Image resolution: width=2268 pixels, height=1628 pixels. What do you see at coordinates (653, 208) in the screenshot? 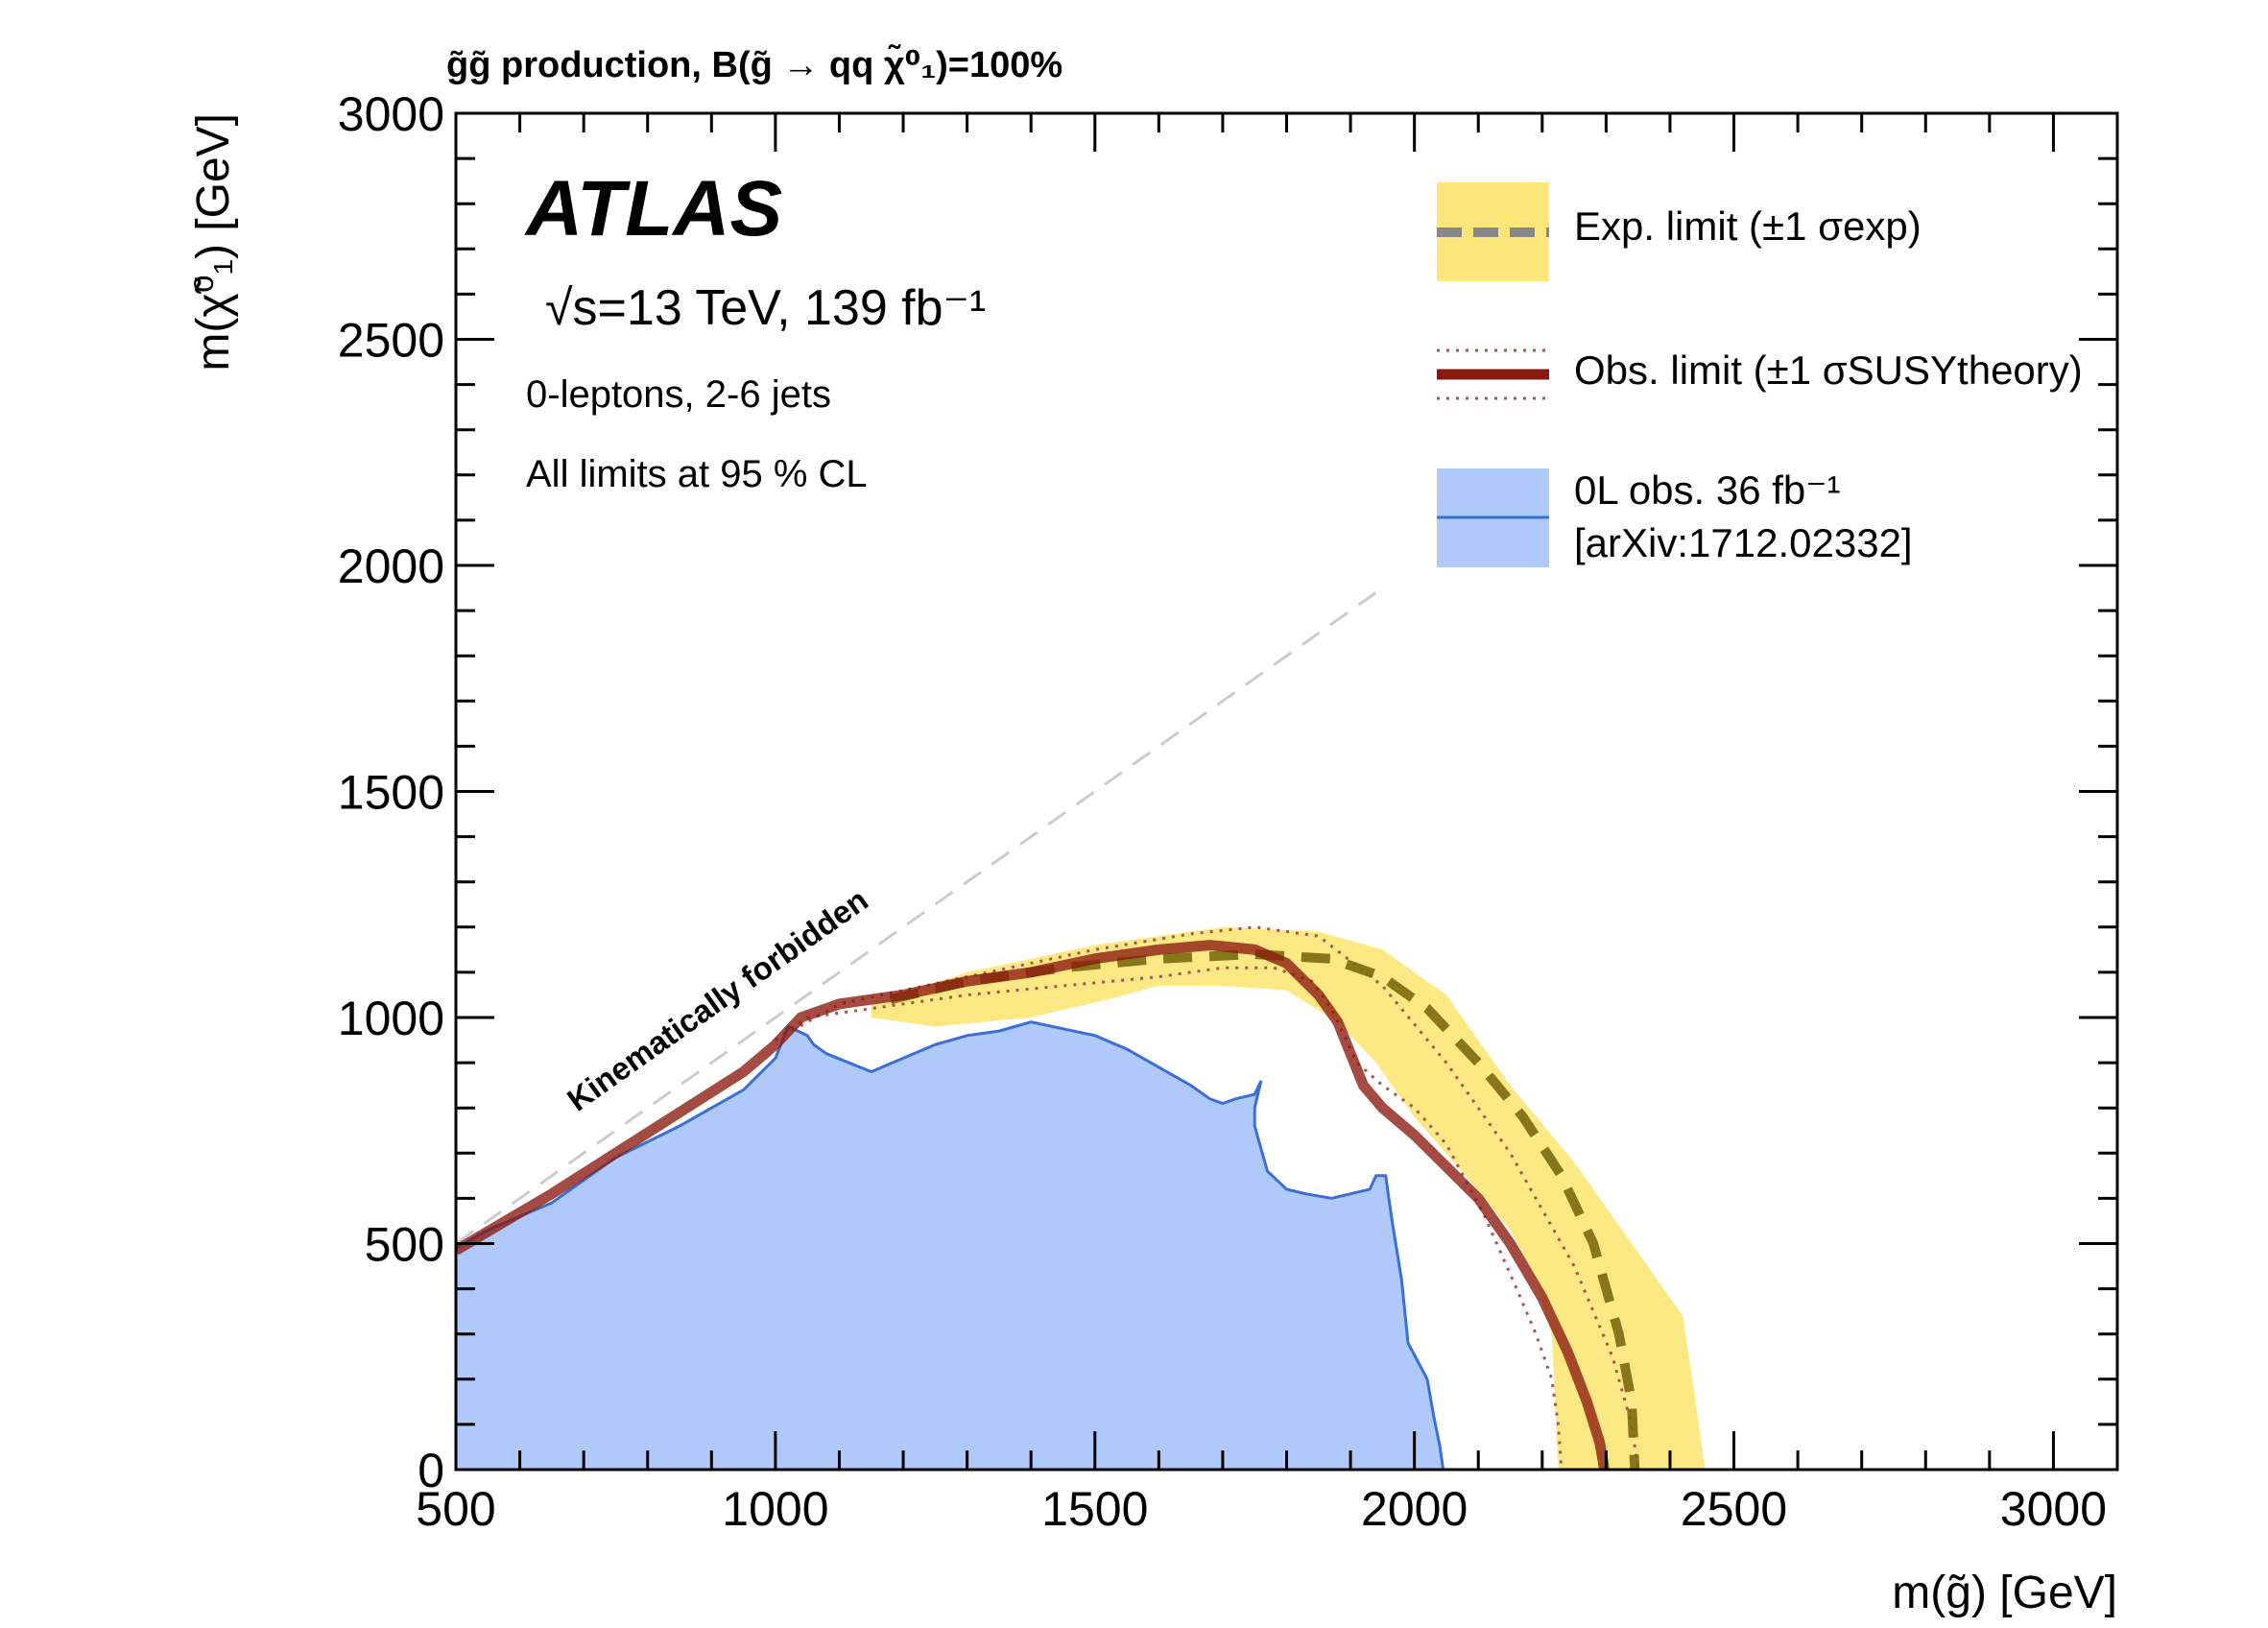
I see `experiment-label: ATLAS` at bounding box center [653, 208].